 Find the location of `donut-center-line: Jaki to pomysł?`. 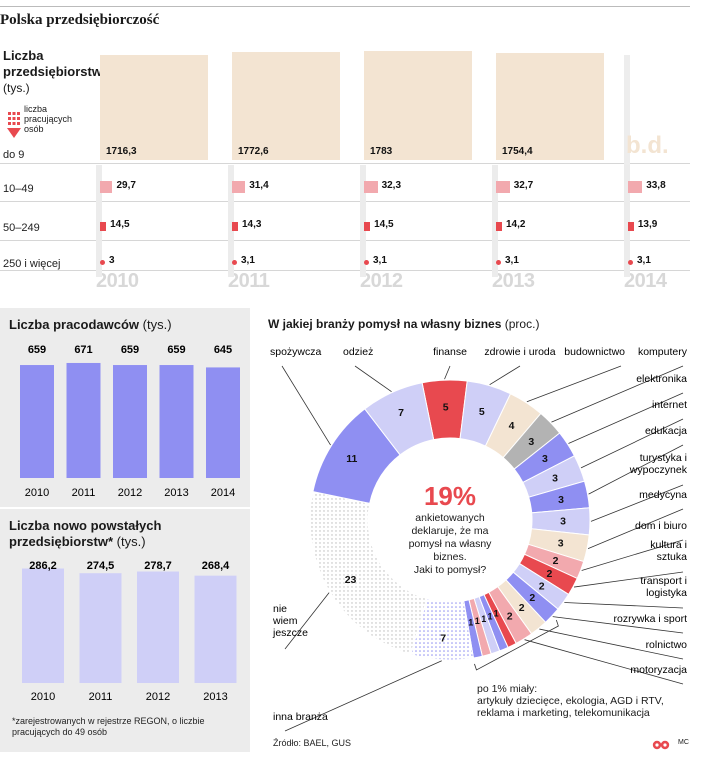

donut-center-line: Jaki to pomysł? is located at coordinates (450, 570).